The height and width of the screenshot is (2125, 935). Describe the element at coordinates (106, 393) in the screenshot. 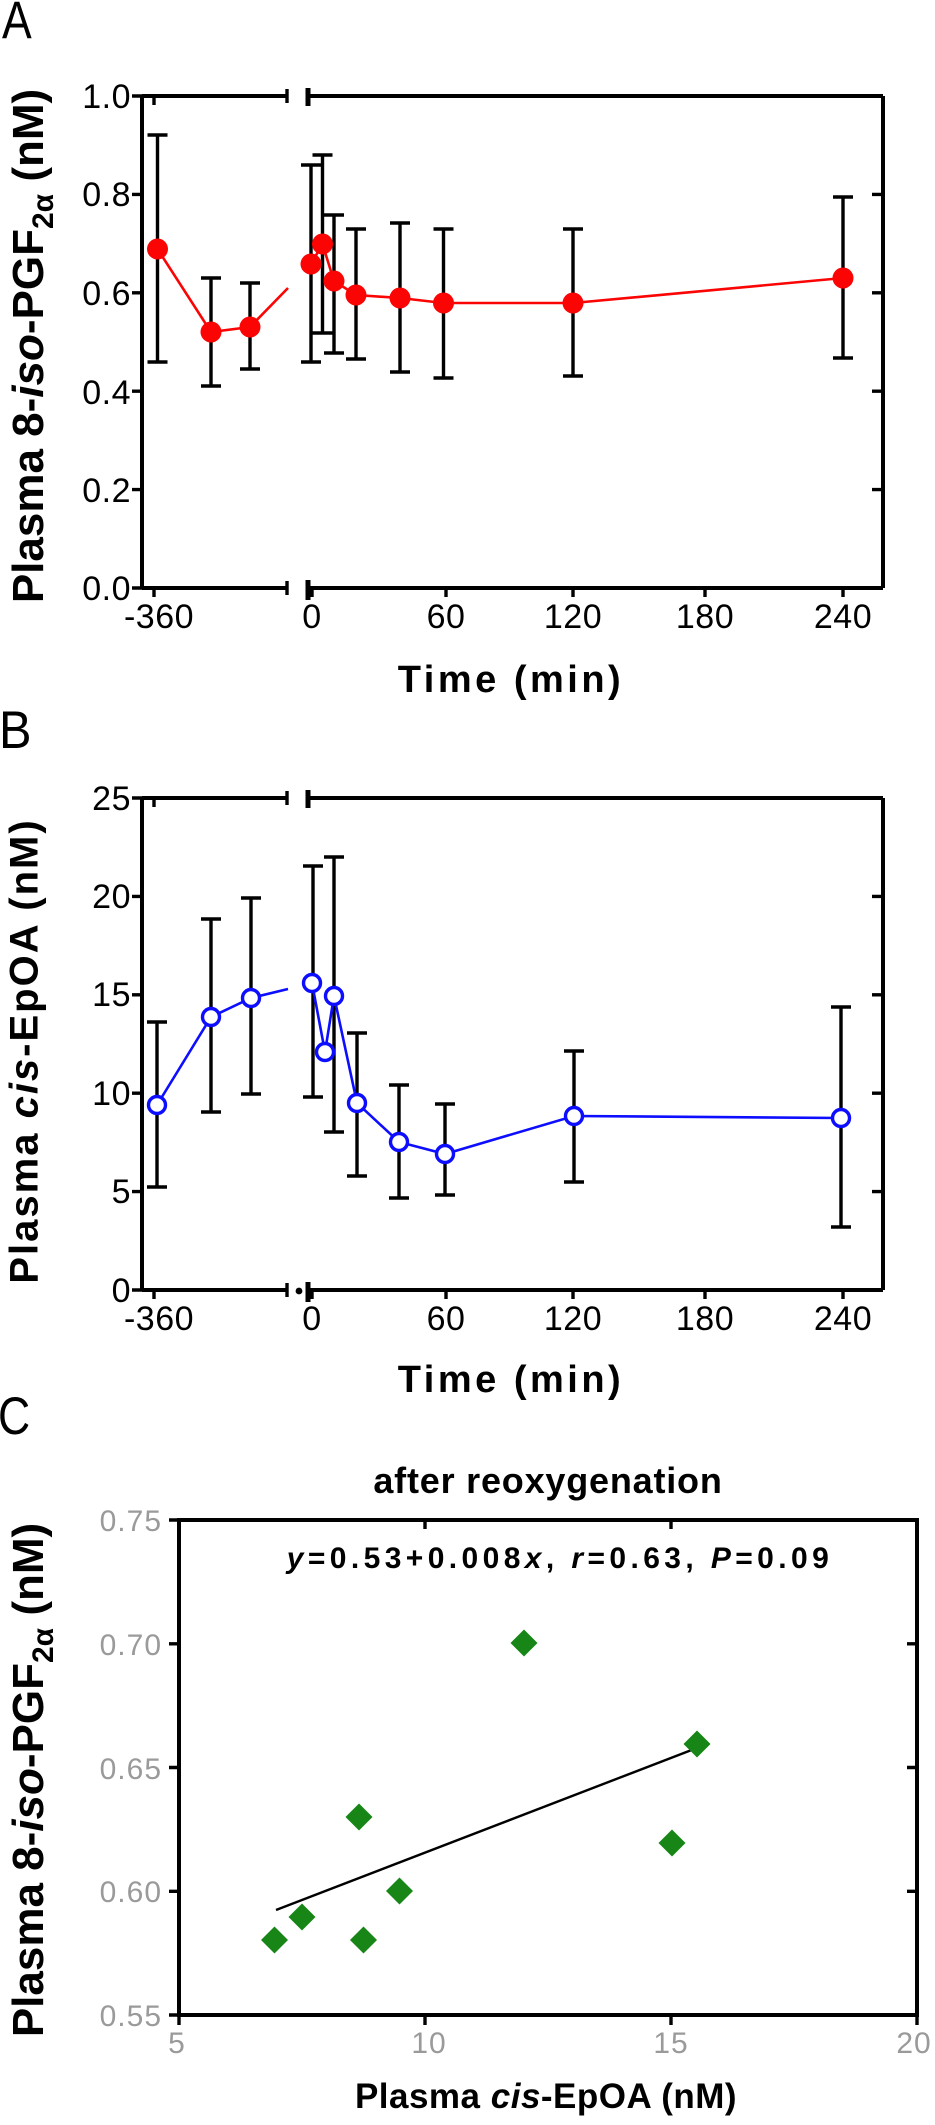

I see `svg-text: 0.4` at that location.